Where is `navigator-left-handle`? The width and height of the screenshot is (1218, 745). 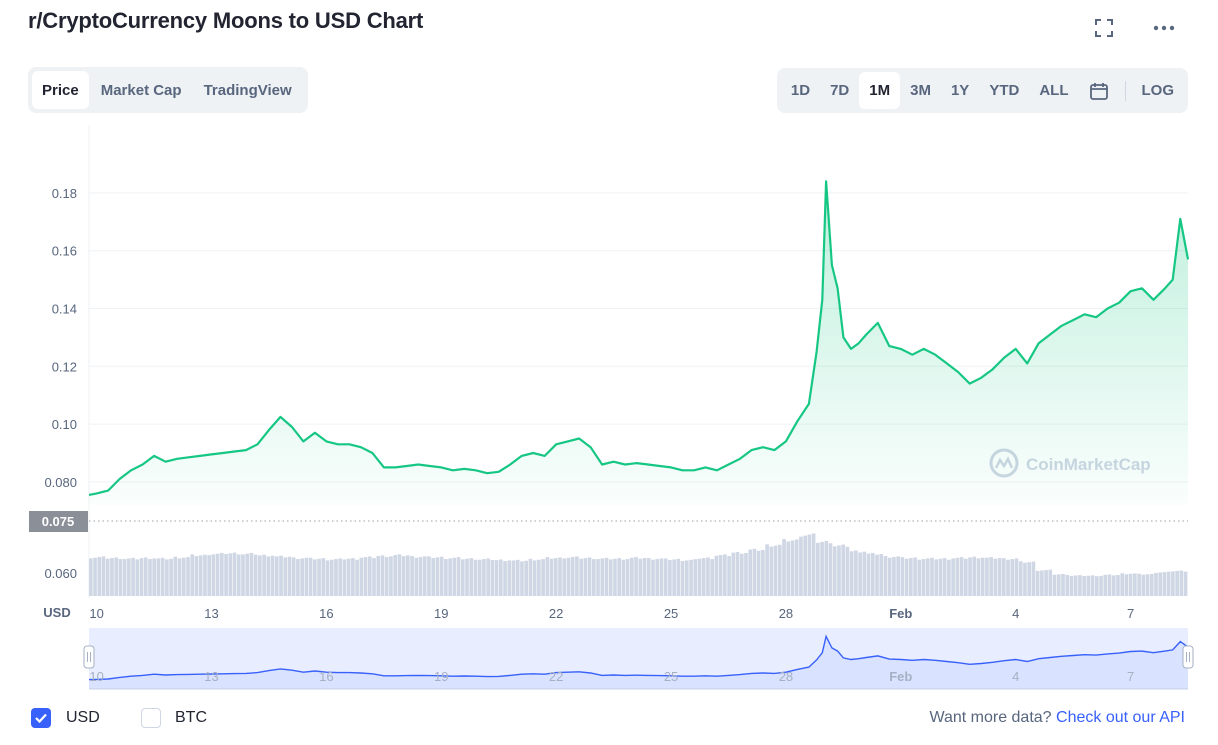
navigator-left-handle is located at coordinates (89, 657).